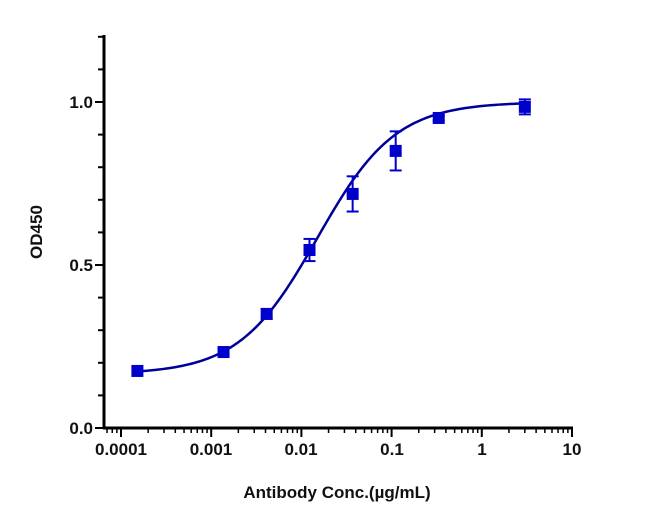 This screenshot has width=650, height=523. What do you see at coordinates (81, 265) in the screenshot?
I see `y-tick-0-5: 0.5` at bounding box center [81, 265].